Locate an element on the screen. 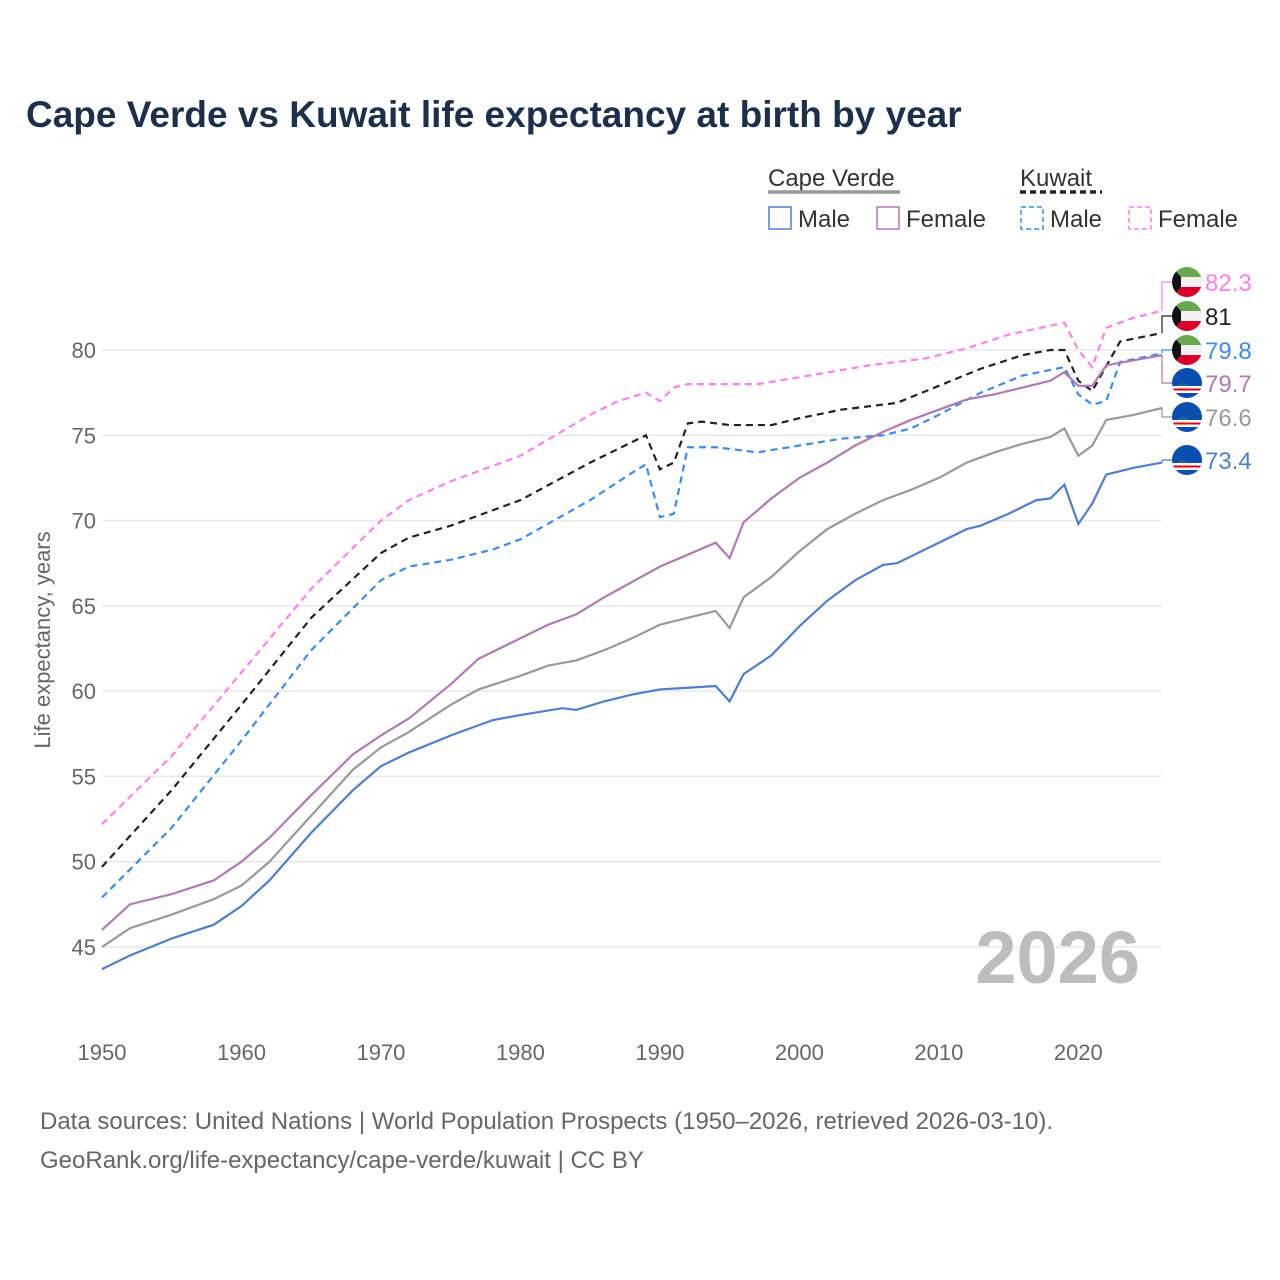 The image size is (1280, 1280). y-tick-label: 65 is located at coordinates (84, 606).